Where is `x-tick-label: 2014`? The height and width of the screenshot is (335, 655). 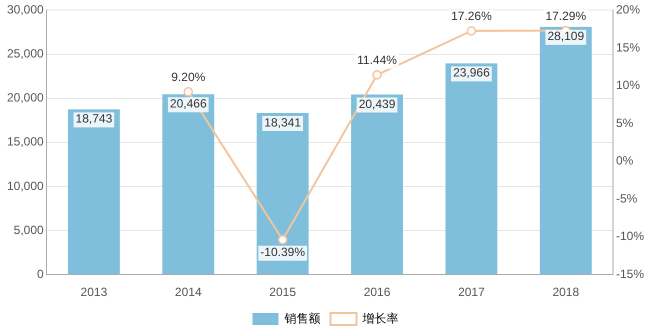 x-tick-label: 2014 is located at coordinates (188, 292).